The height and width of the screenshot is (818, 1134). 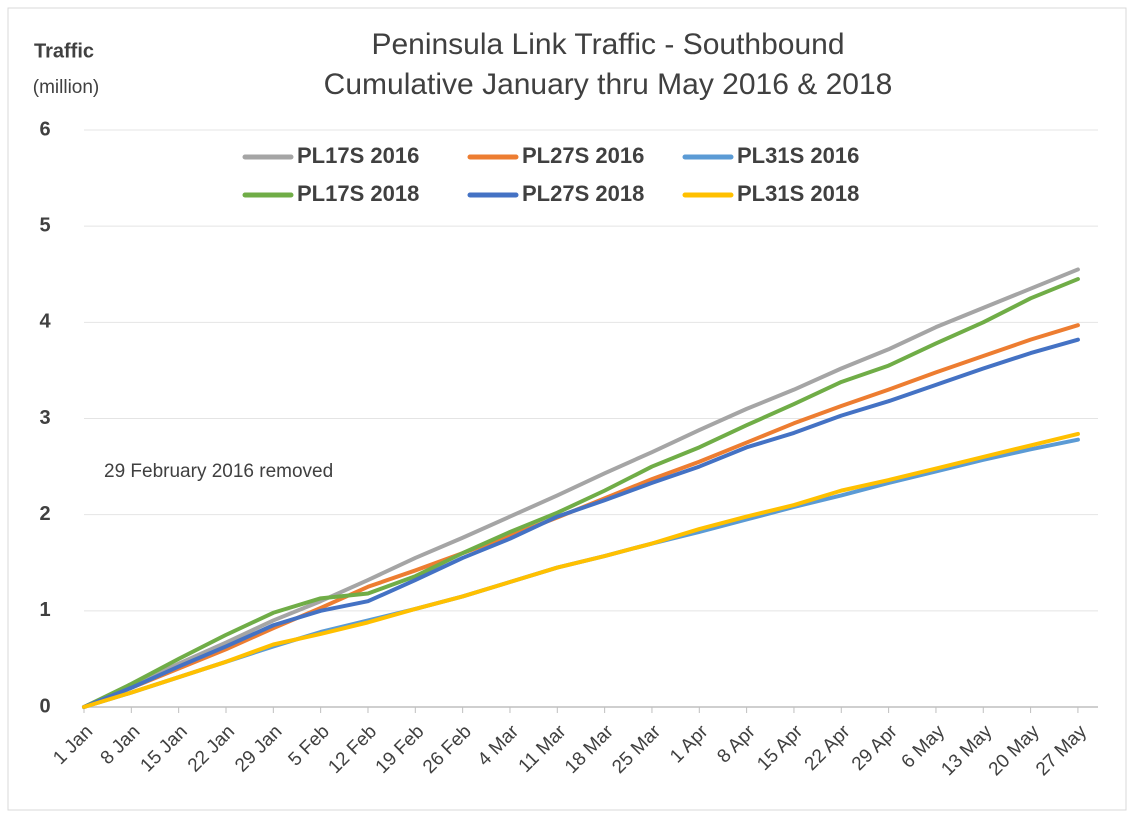 I want to click on y-tick-label: 3, so click(x=44, y=418).